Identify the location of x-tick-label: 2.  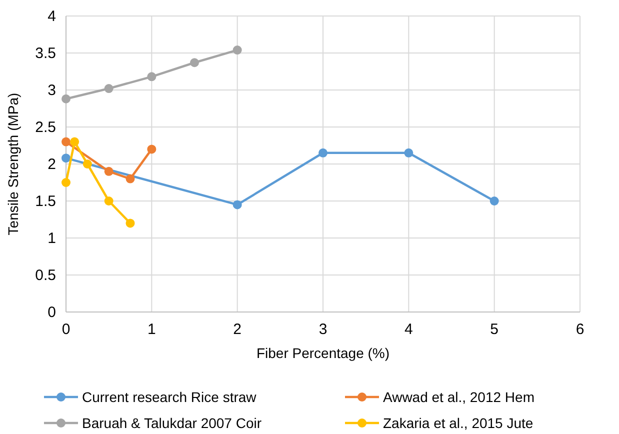
(237, 329).